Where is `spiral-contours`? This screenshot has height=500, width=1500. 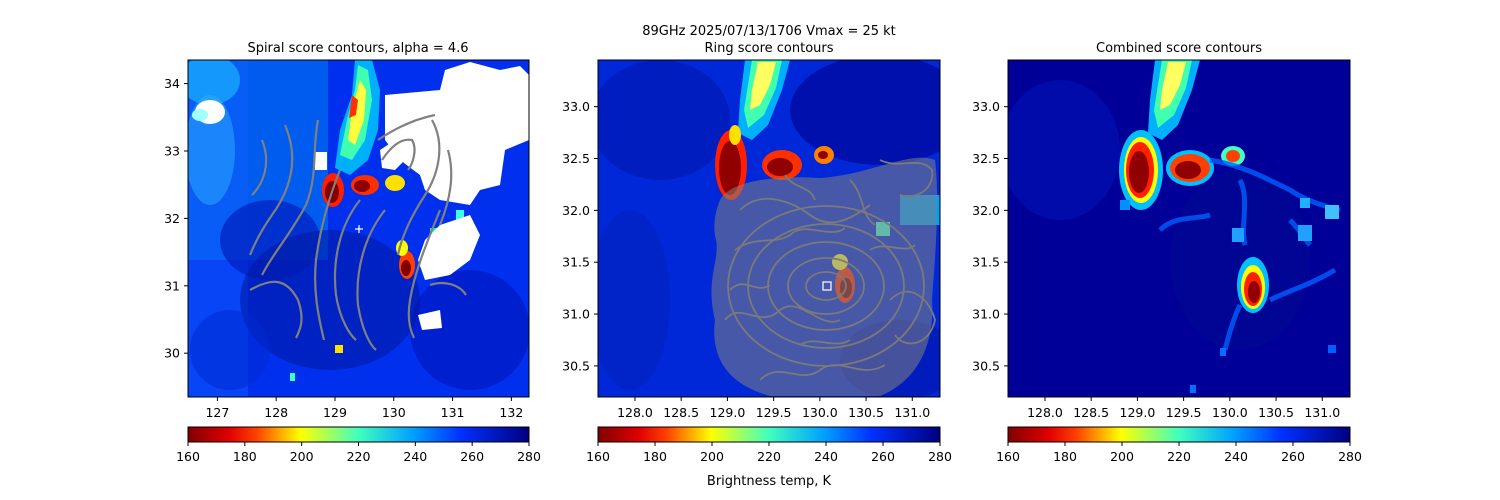 spiral-contours is located at coordinates (357, 232).